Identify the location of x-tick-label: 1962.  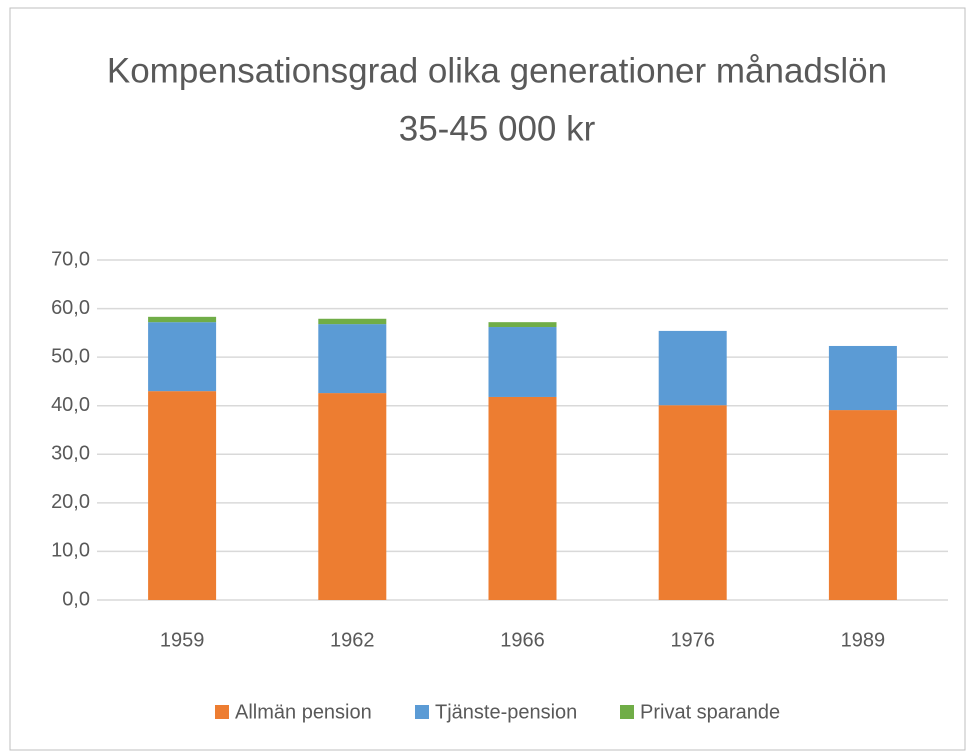
(352, 640).